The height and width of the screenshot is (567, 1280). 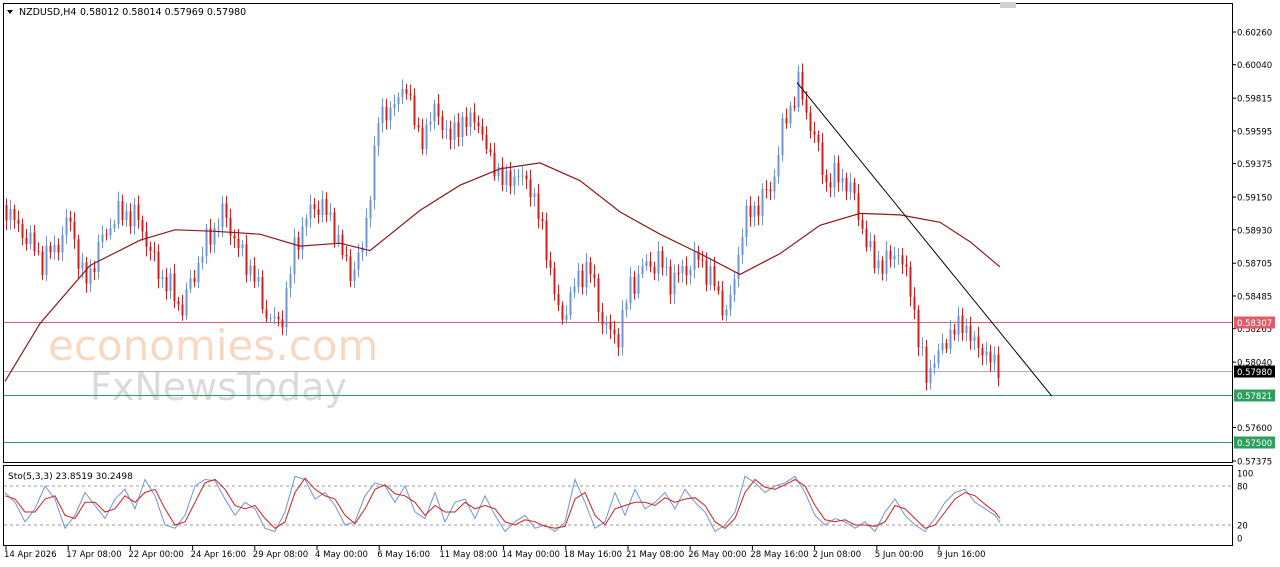 What do you see at coordinates (47, 12) in the screenshot?
I see `symbol-label: NZDUSD,H4` at bounding box center [47, 12].